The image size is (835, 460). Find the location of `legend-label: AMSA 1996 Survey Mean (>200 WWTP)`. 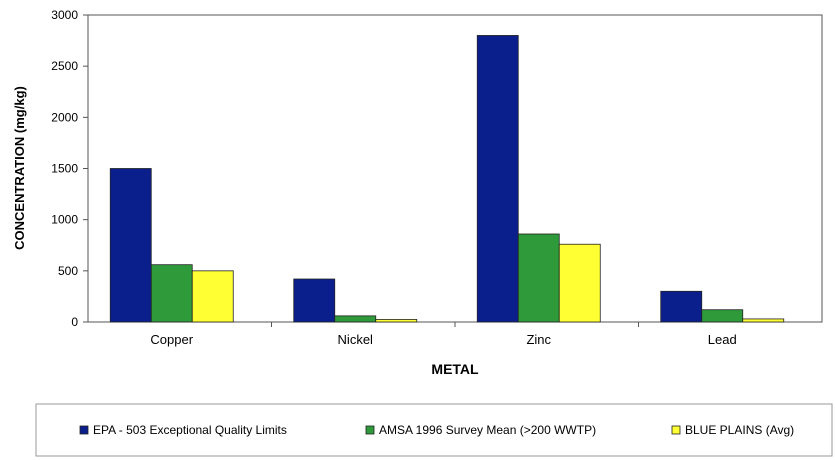

legend-label: AMSA 1996 Survey Mean (>200 WWTP) is located at coordinates (487, 430).